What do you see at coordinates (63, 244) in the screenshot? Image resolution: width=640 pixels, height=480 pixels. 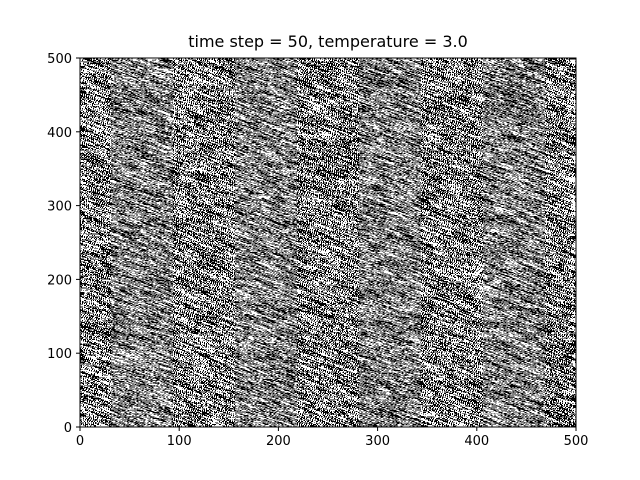 I see `y-axis: 0 100 200 300 400 500` at bounding box center [63, 244].